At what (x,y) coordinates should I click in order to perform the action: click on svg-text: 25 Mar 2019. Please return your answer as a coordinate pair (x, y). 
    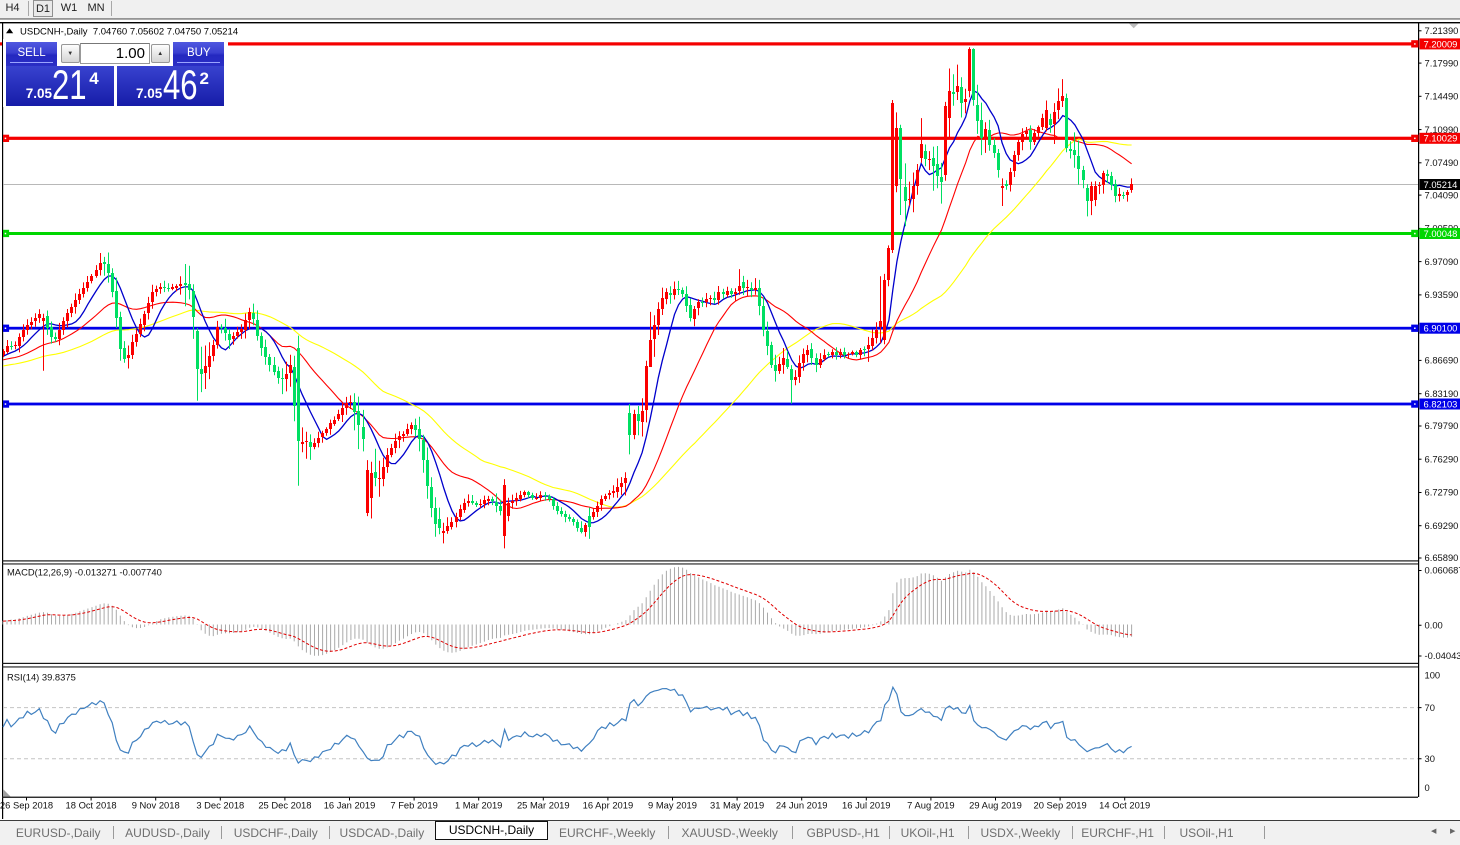
    Looking at the image, I should click on (543, 805).